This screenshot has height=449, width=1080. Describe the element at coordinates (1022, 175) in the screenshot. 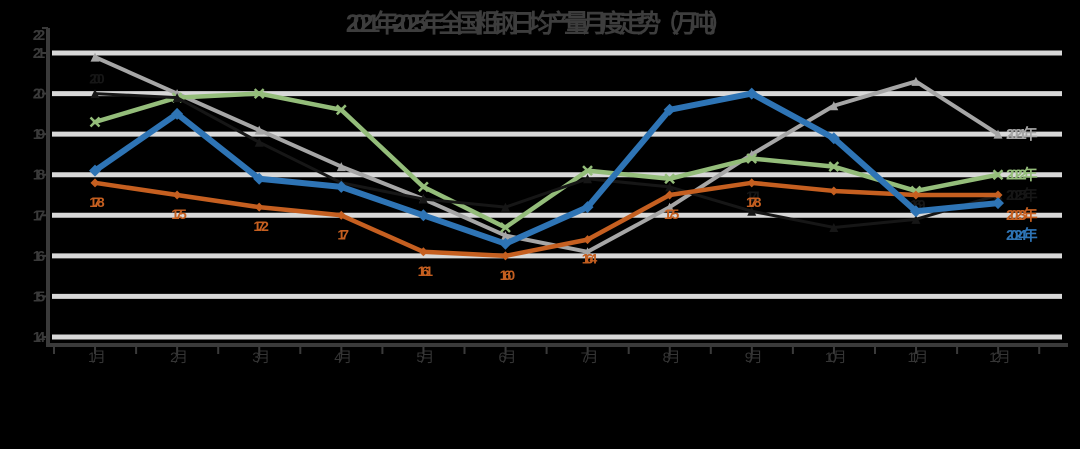

I see `series-label-2022年: 2022年` at that location.